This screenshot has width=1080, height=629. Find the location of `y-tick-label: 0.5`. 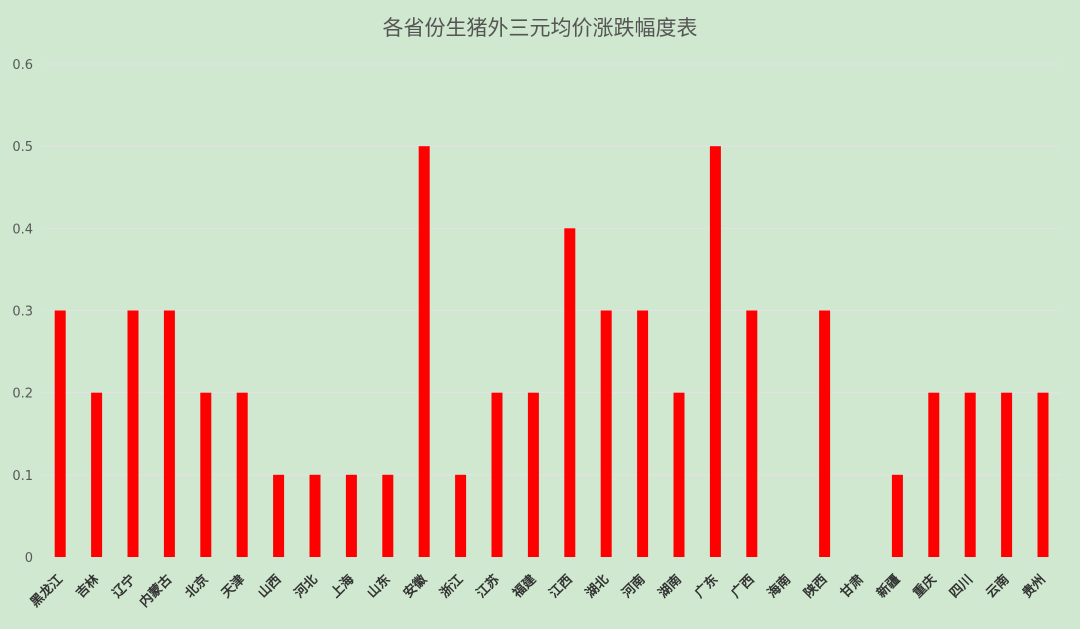

y-tick-label: 0.5 is located at coordinates (22, 147).